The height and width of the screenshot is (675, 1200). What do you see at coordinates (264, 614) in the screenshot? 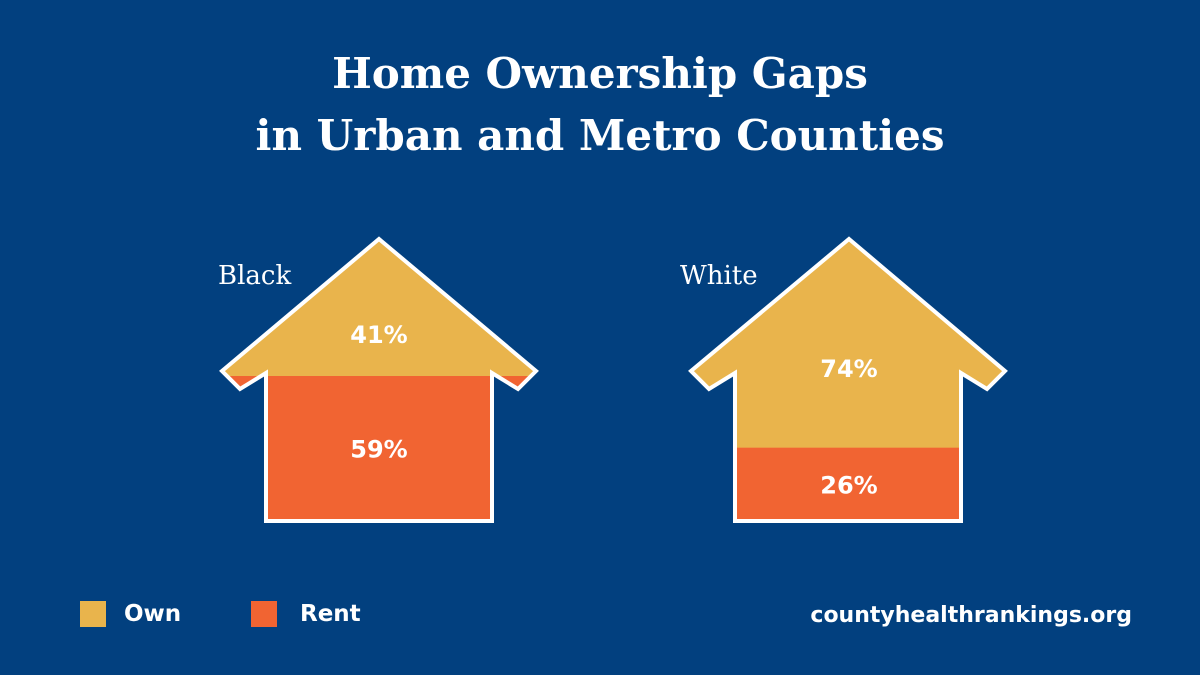
I see `legend-swatch-rent` at bounding box center [264, 614].